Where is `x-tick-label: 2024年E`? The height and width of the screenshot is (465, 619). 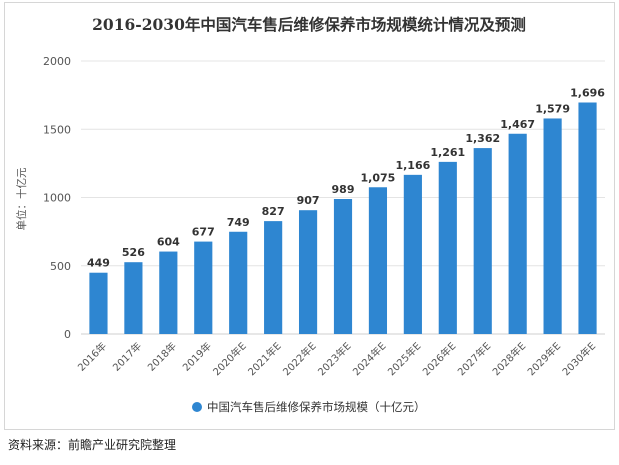 x-tick-label: 2024年E is located at coordinates (369, 358).